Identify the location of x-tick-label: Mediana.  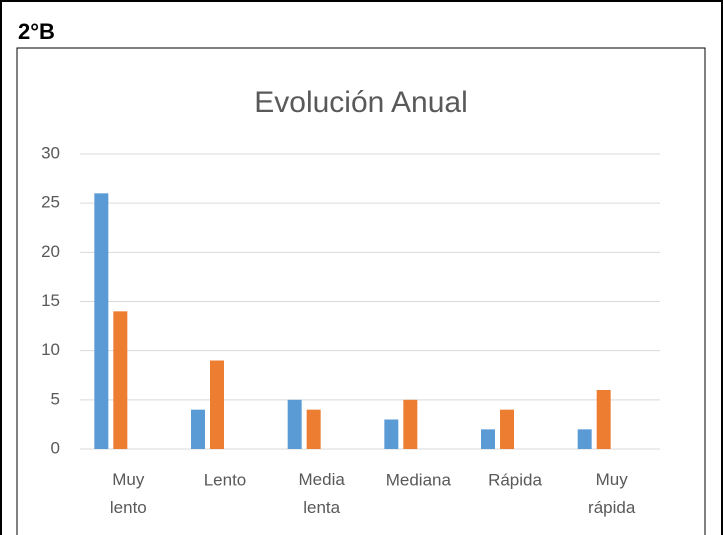
(419, 479).